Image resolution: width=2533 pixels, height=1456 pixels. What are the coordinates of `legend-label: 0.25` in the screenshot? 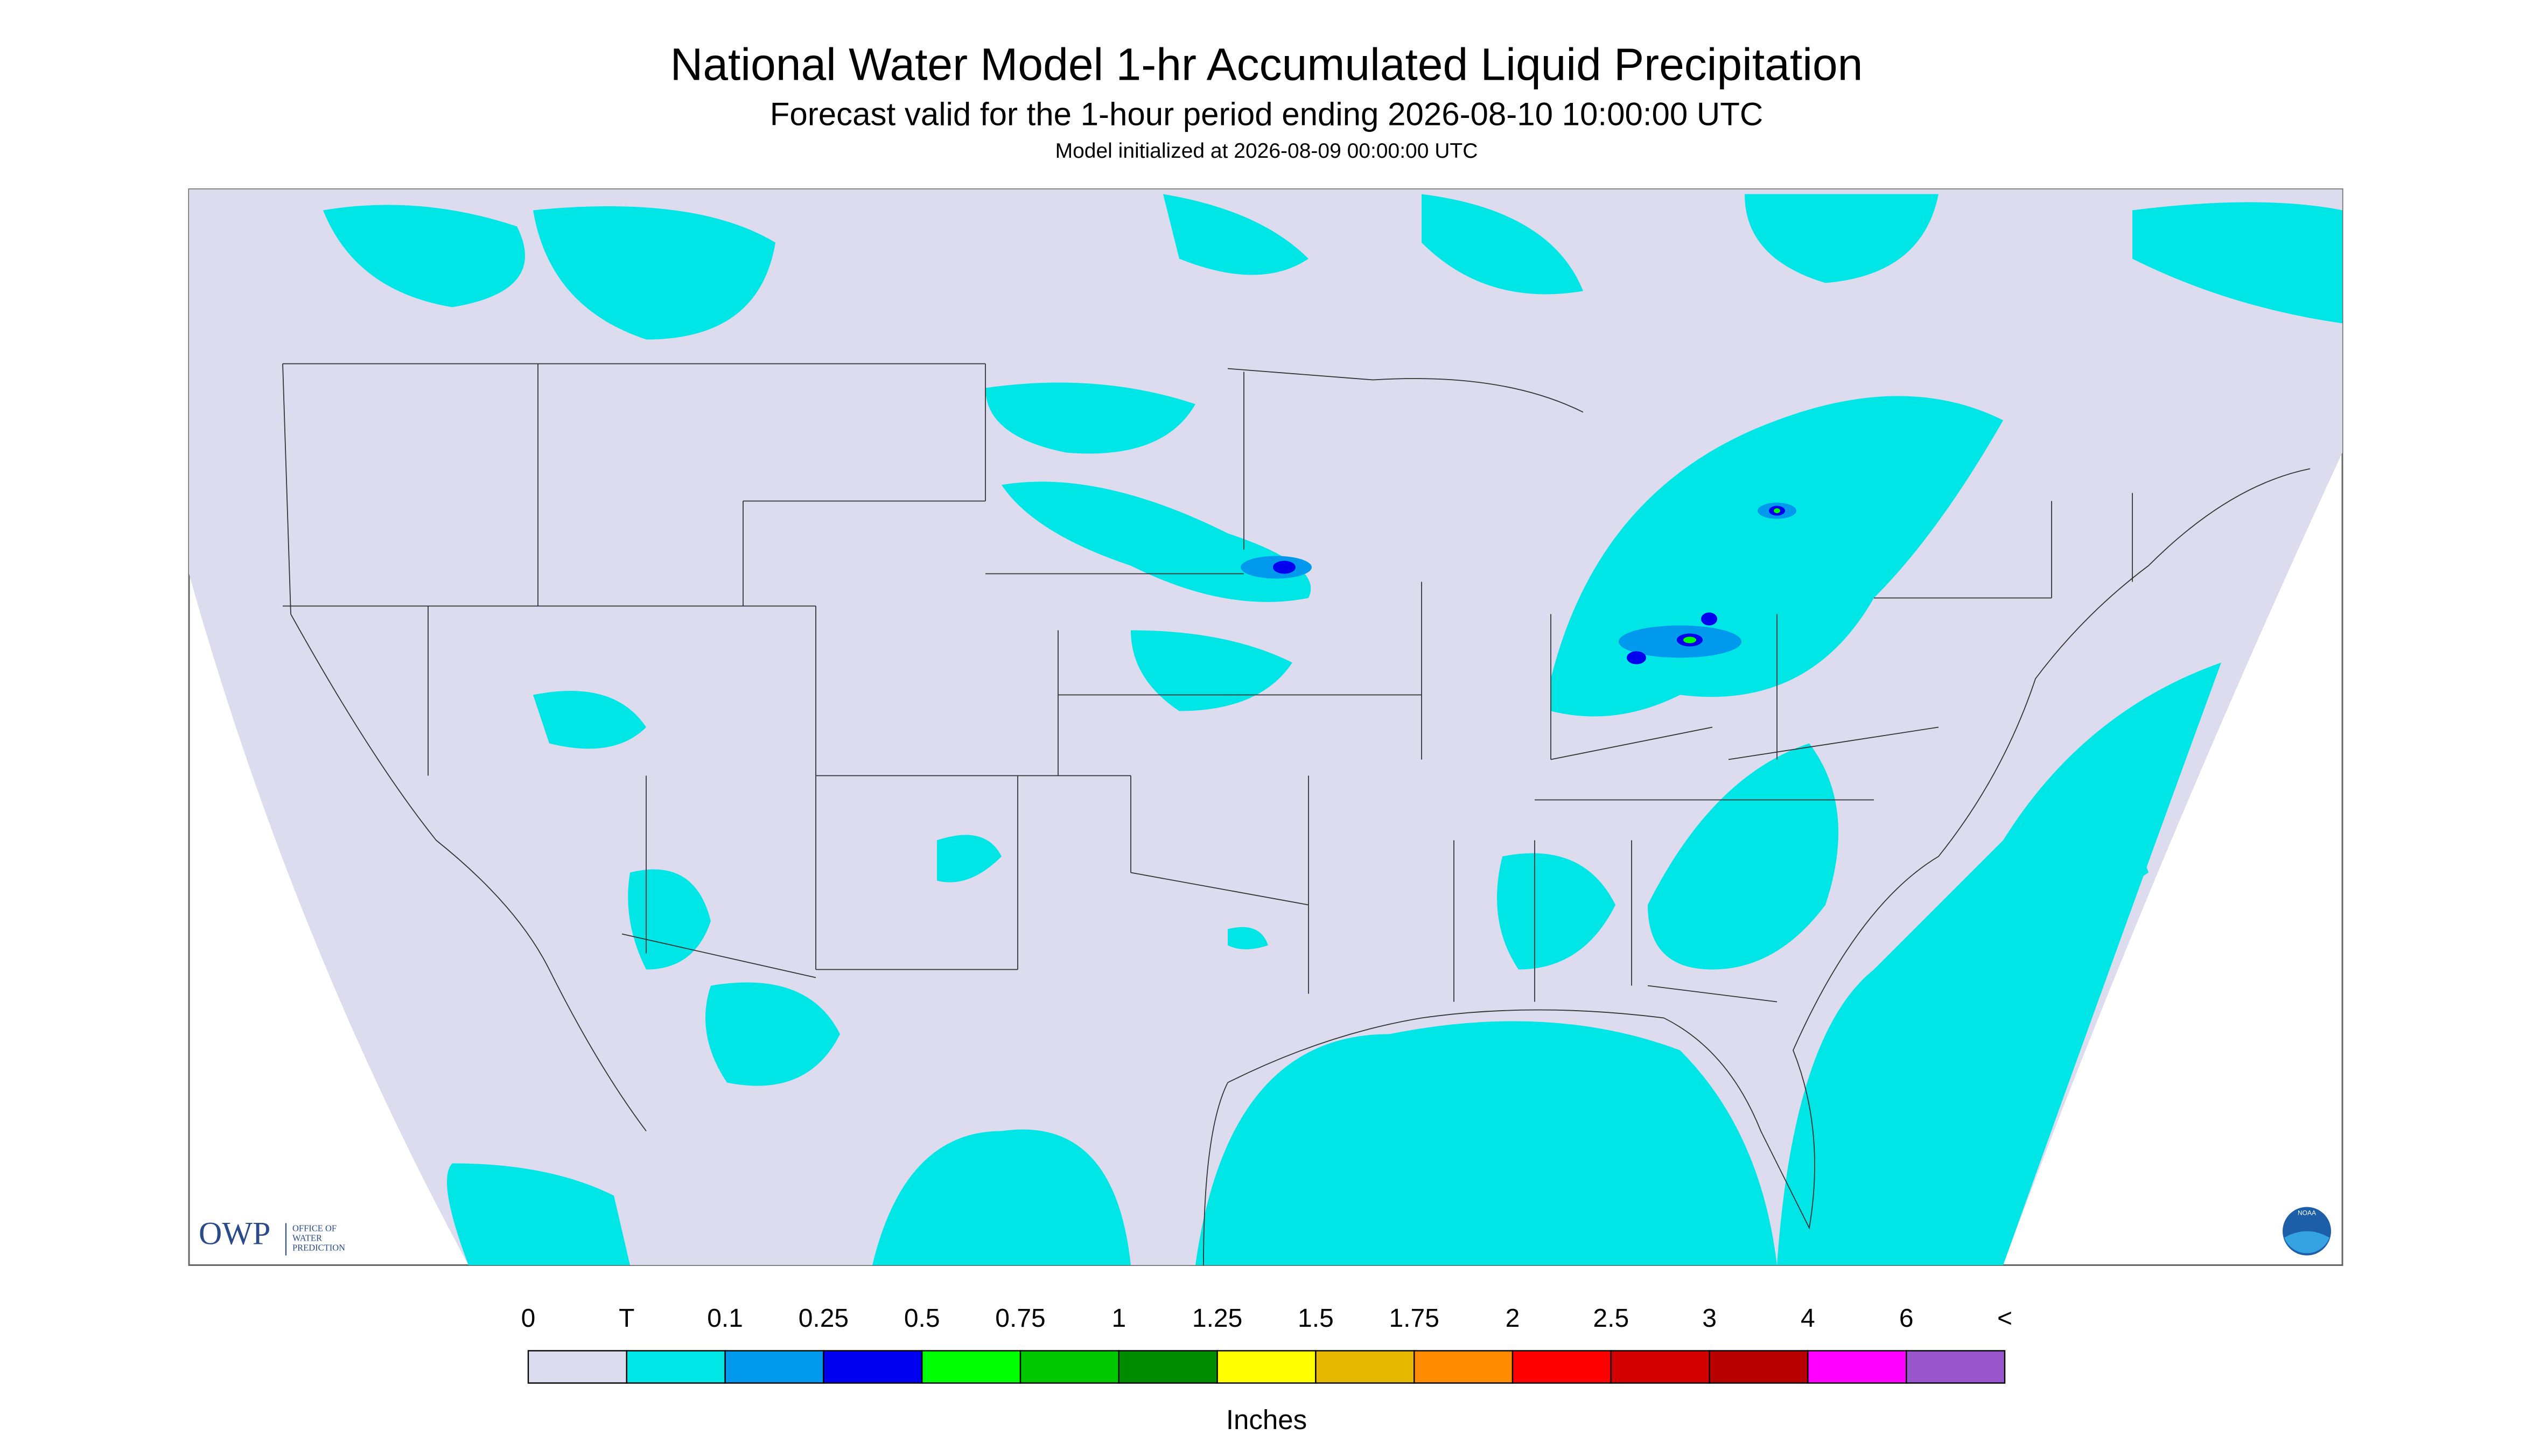 It's located at (824, 1318).